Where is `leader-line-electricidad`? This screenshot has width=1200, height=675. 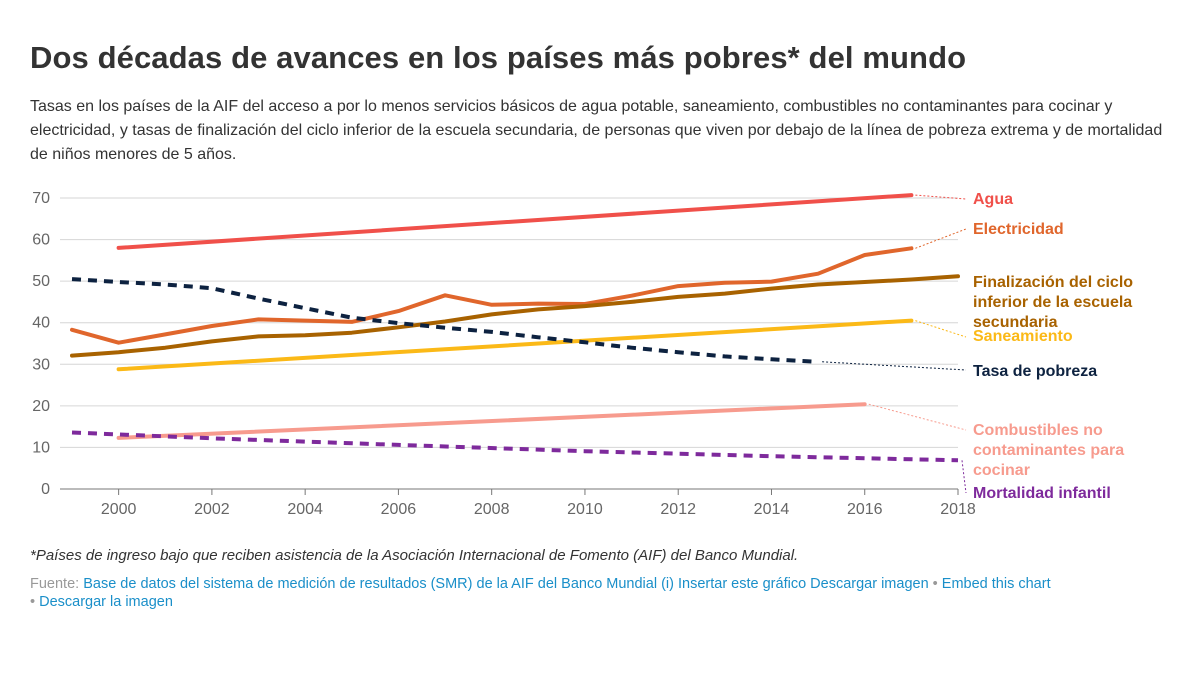
leader-line-electricidad is located at coordinates (941, 238).